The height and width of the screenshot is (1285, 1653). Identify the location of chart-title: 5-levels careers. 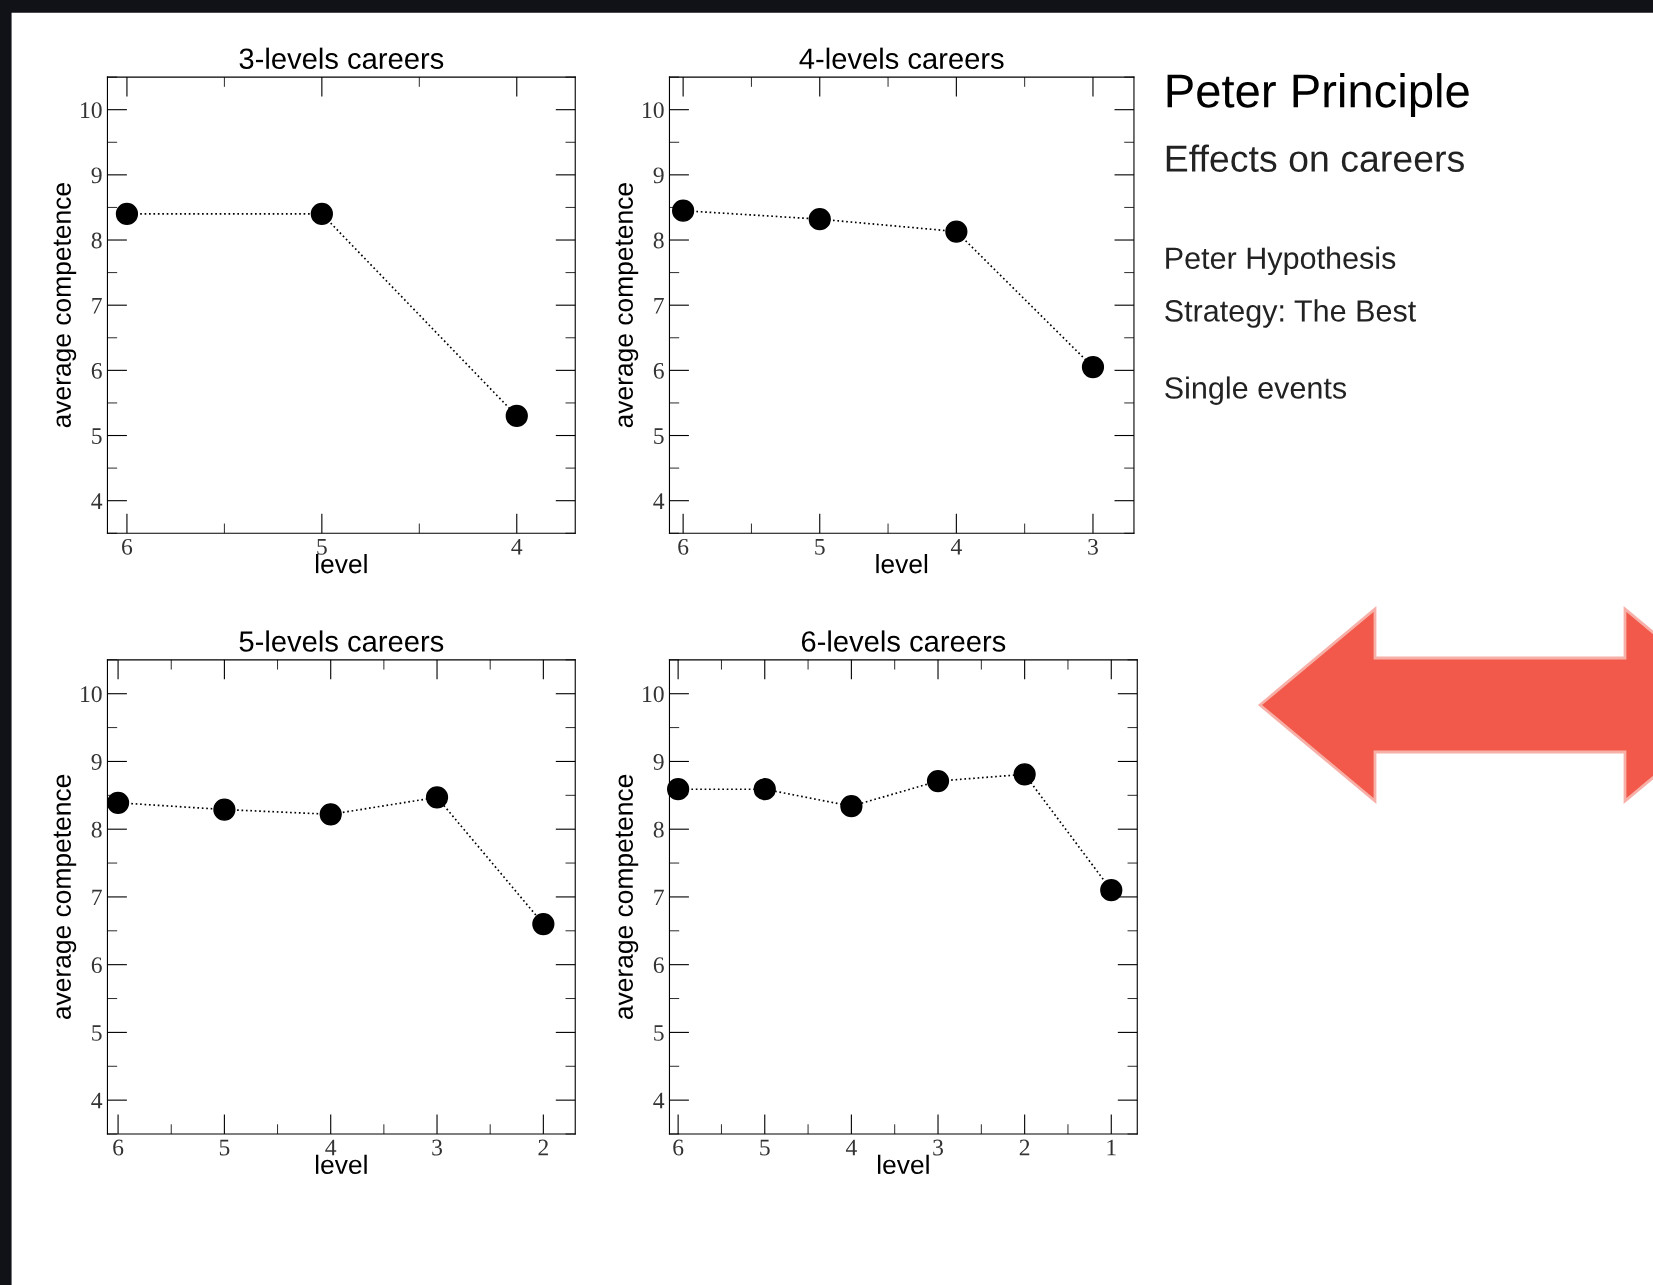
(341, 641).